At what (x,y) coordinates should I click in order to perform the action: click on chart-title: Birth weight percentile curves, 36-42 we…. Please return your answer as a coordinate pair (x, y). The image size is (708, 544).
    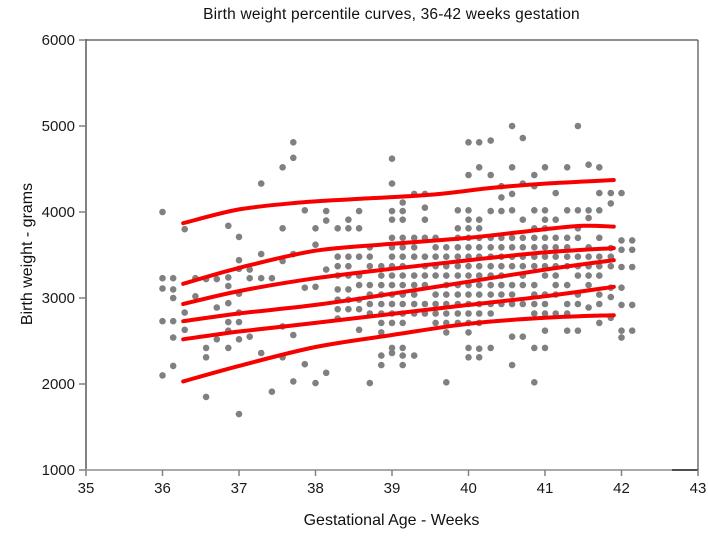
    Looking at the image, I should click on (391, 14).